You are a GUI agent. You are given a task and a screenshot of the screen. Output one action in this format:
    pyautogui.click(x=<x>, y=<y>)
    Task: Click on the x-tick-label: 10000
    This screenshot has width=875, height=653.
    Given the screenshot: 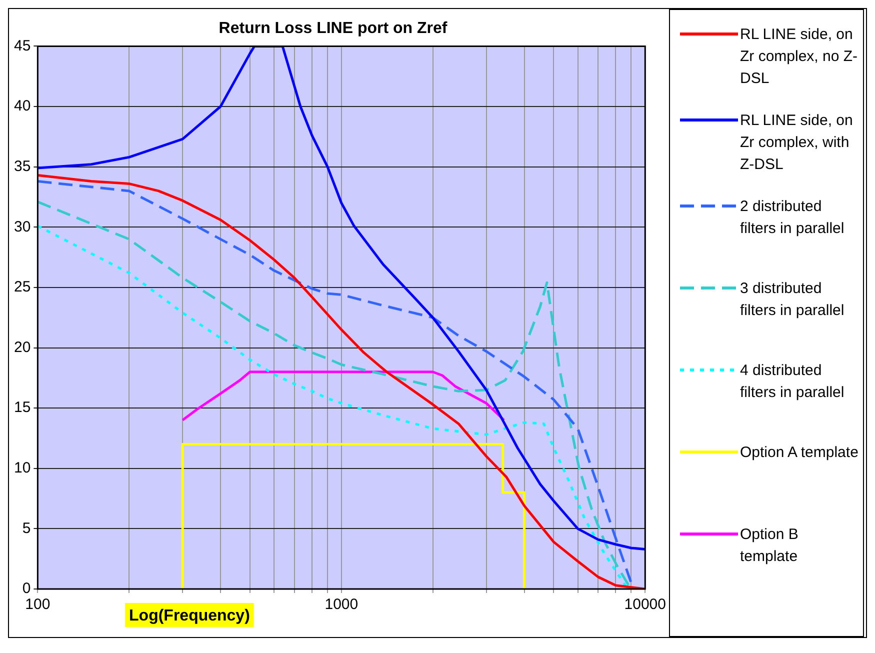 What is the action you would take?
    pyautogui.click(x=645, y=605)
    